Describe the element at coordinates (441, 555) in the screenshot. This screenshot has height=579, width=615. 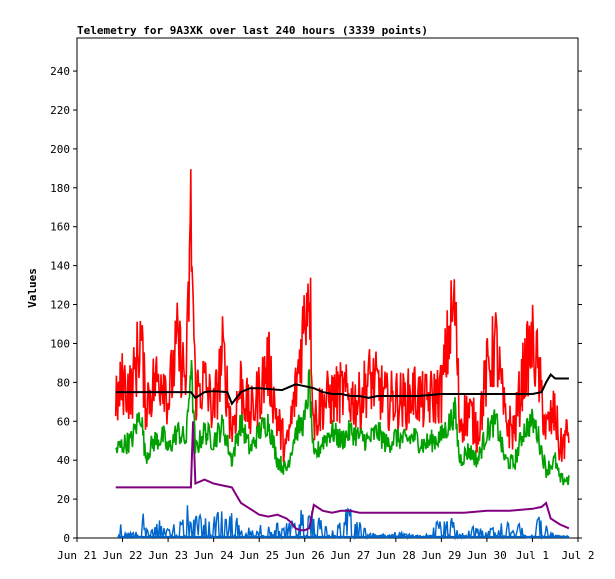
I see `x-tick-label: Jun 29` at that location.